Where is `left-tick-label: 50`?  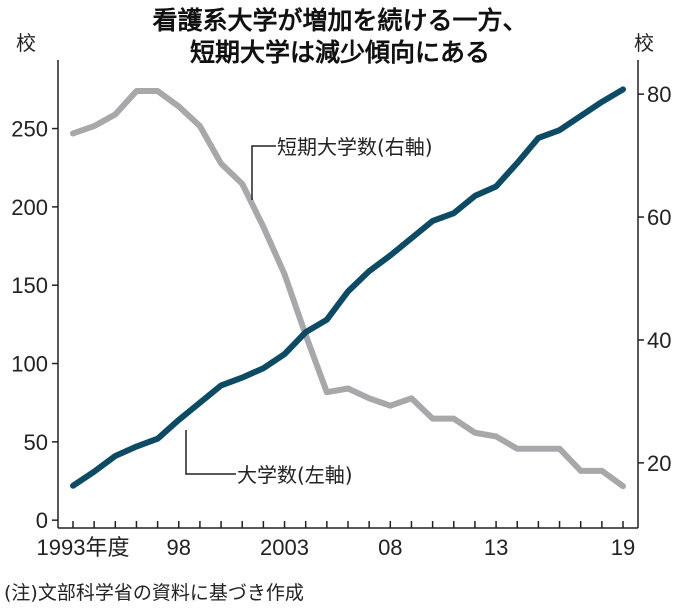 left-tick-label: 50 is located at coordinates (36, 442).